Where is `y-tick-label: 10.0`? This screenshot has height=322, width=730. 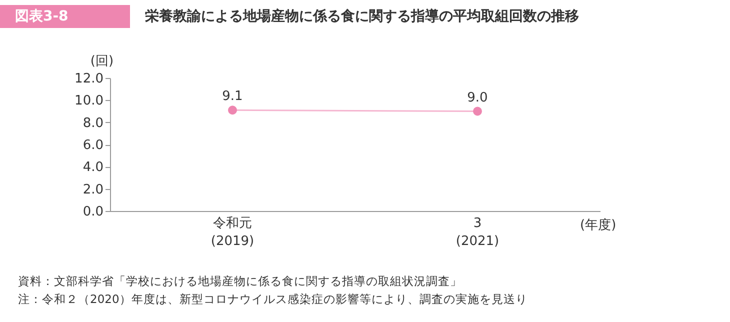 y-tick-label: 10.0 is located at coordinates (89, 101).